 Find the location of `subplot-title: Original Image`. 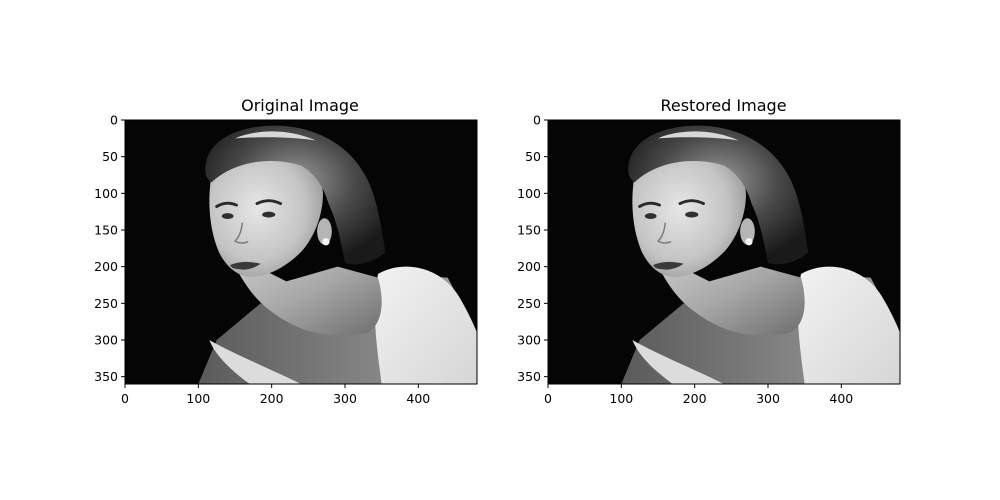

subplot-title: Original Image is located at coordinates (300, 105).